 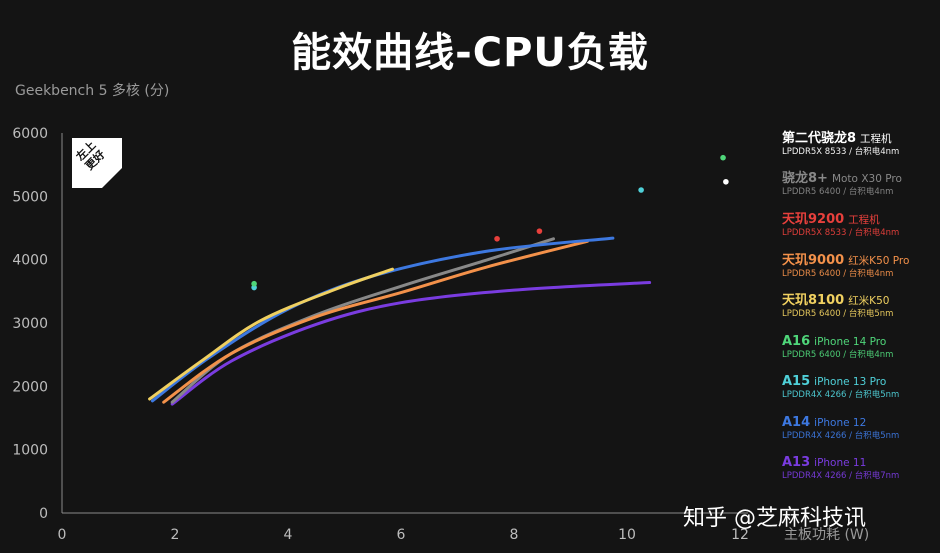 What do you see at coordinates (805, 178) in the screenshot?
I see `legend-series-name: 骁龙8+` at bounding box center [805, 178].